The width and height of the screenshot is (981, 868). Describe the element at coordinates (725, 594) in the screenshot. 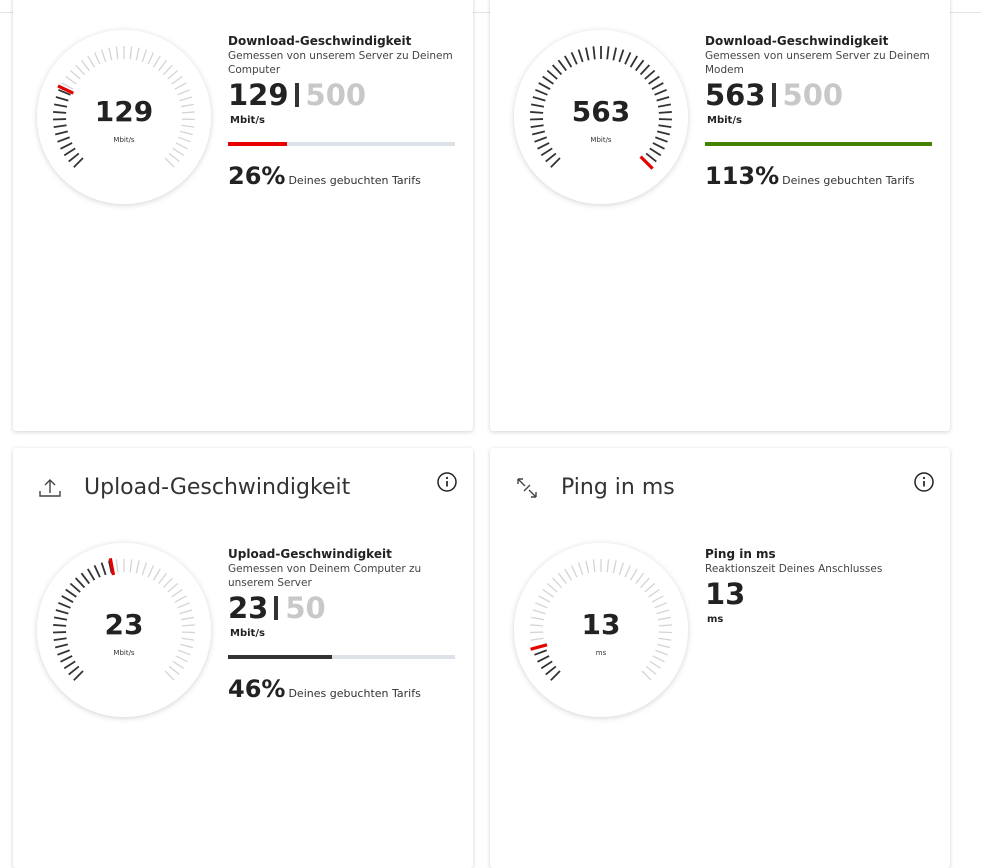

I see `measure-value: 13` at that location.